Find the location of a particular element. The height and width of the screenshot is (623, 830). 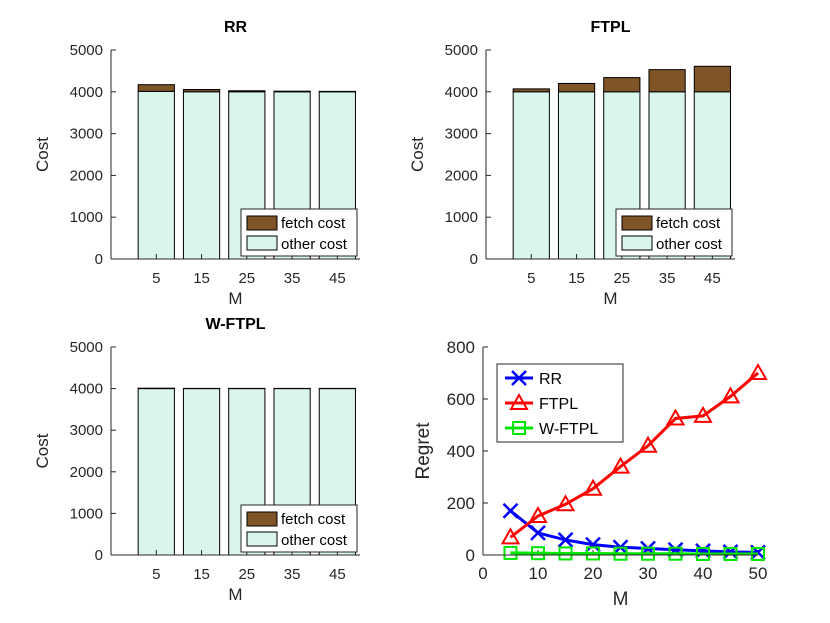

regret-line-w-ftpl is located at coordinates (634, 553).